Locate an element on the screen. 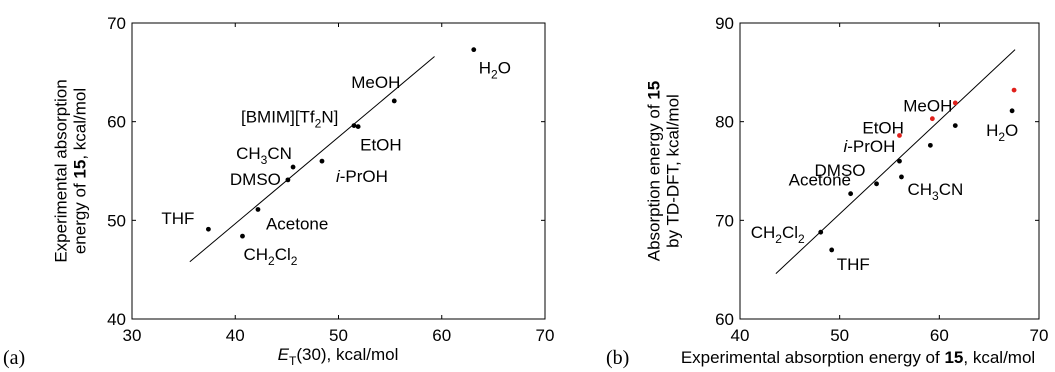 This screenshot has width=1055, height=372. x-axis-title: ET(30), kcal/mol is located at coordinates (338, 356).